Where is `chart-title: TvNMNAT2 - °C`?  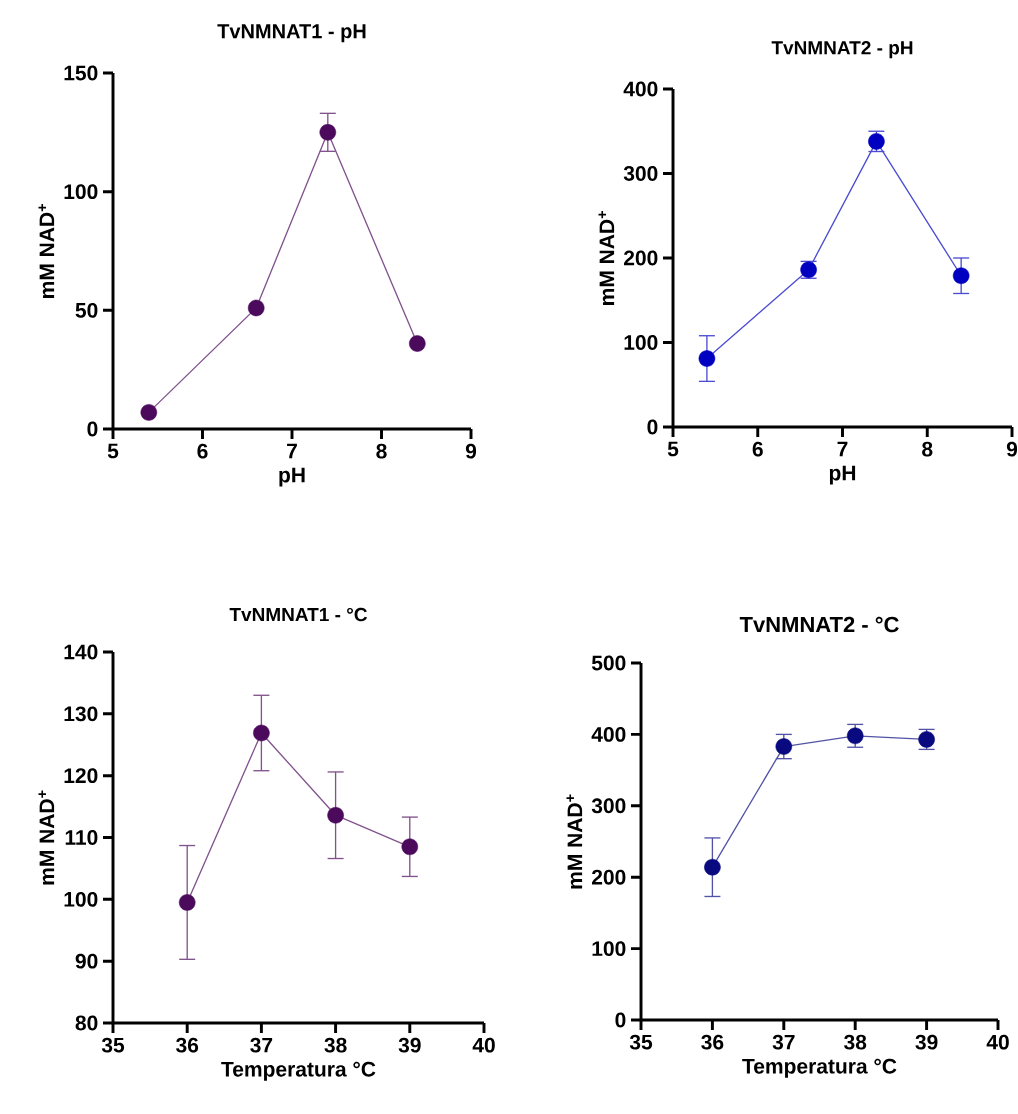 chart-title: TvNMNAT2 - °C is located at coordinates (819, 624).